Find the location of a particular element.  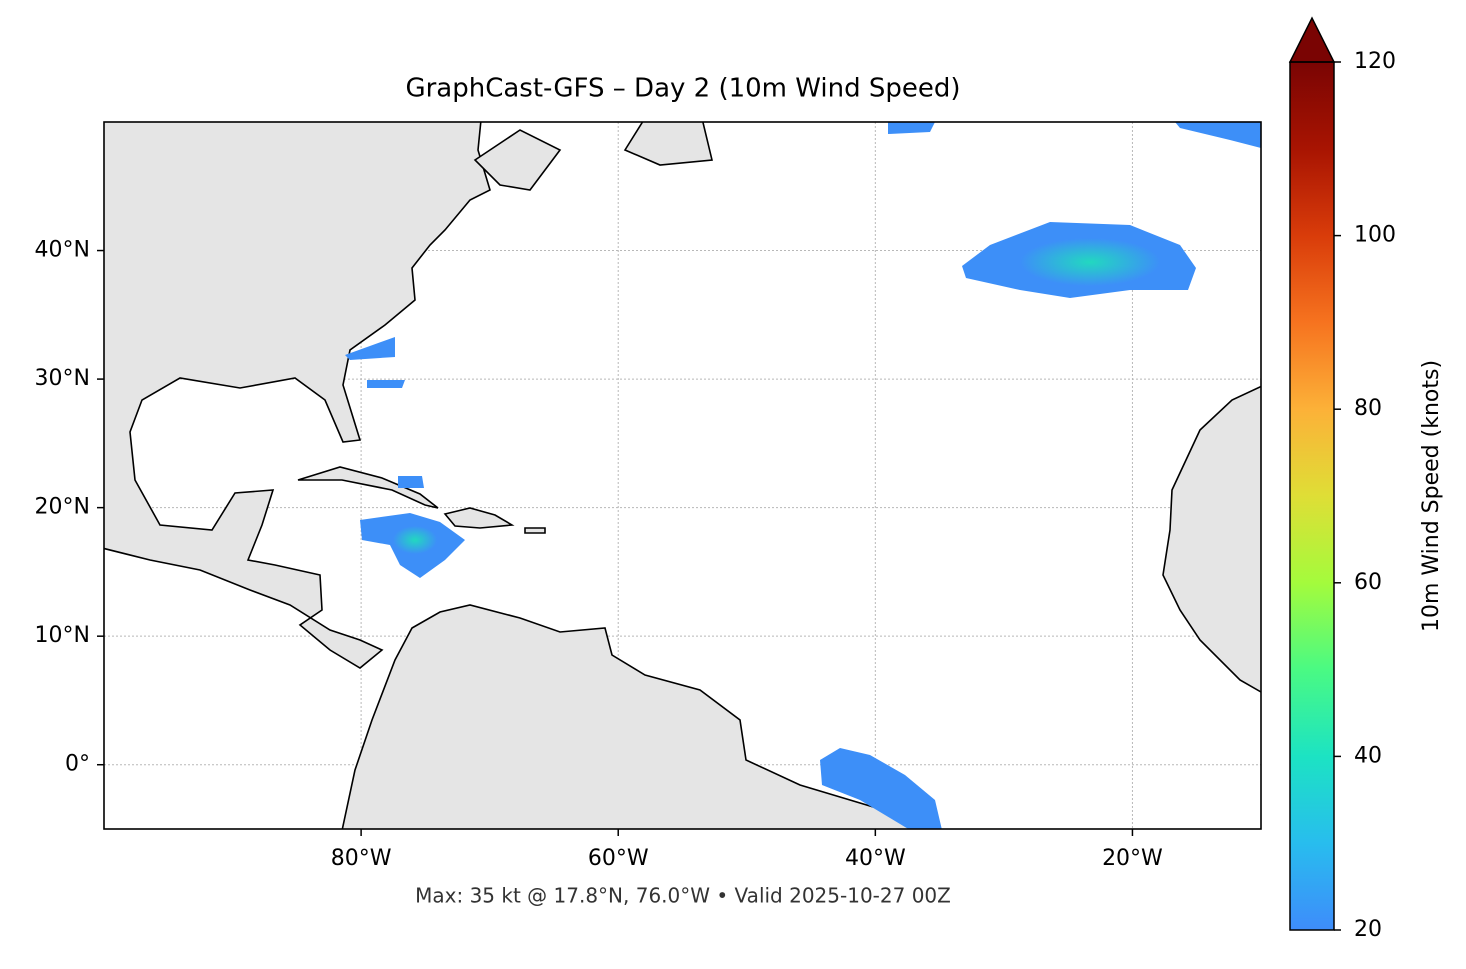

colorbar-tick-label: 20 is located at coordinates (1368, 929).